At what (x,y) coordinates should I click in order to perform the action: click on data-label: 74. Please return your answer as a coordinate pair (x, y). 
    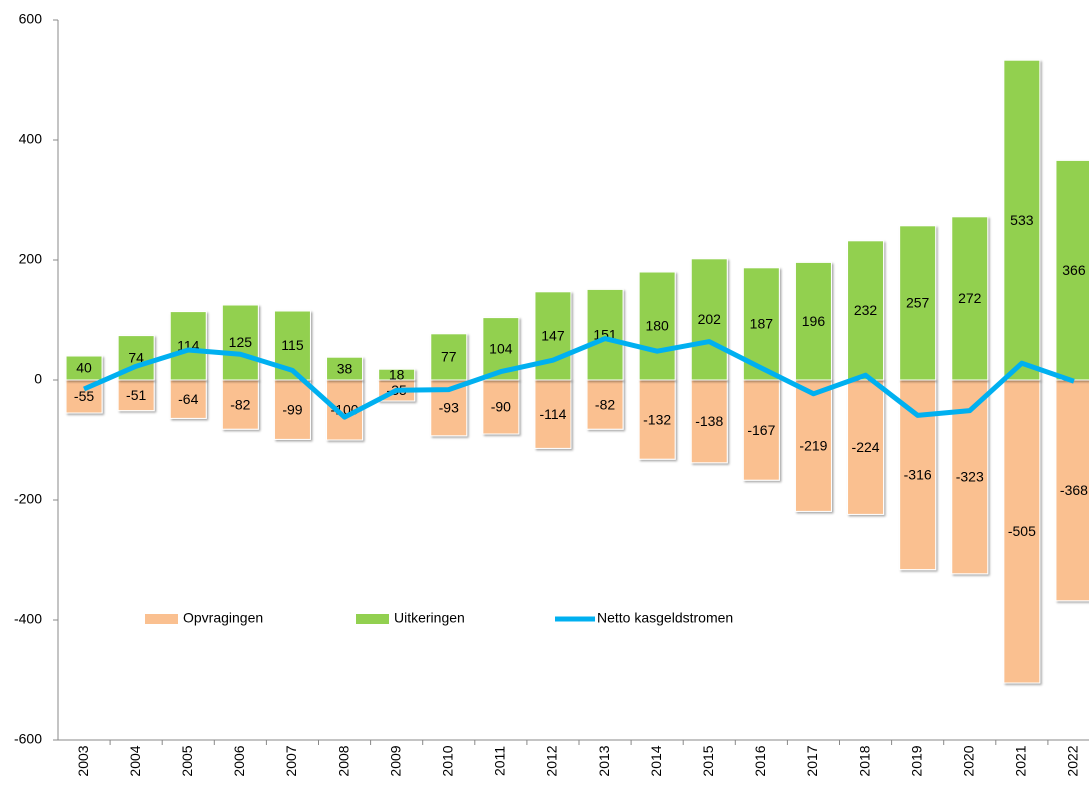
    Looking at the image, I should click on (136, 358).